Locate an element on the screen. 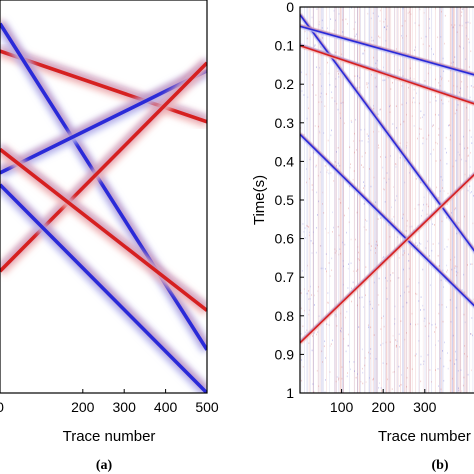  x-tick-label: 400 is located at coordinates (166, 407).